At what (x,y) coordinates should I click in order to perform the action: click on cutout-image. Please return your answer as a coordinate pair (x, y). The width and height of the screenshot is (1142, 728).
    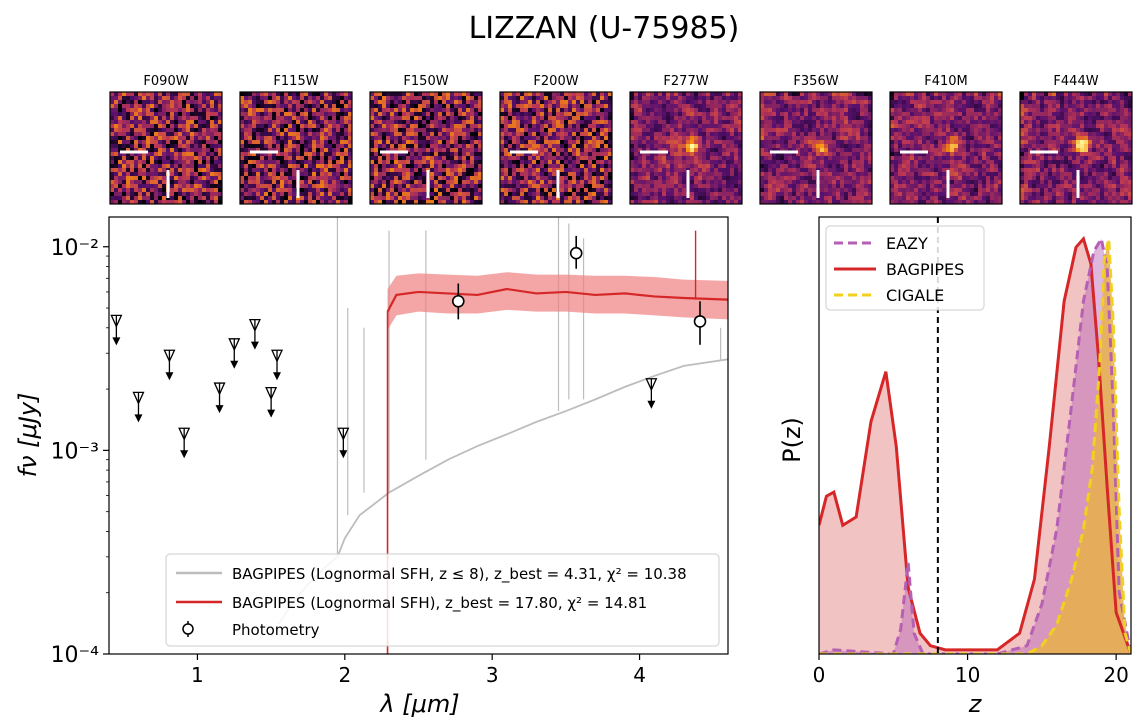
    Looking at the image, I should click on (816, 148).